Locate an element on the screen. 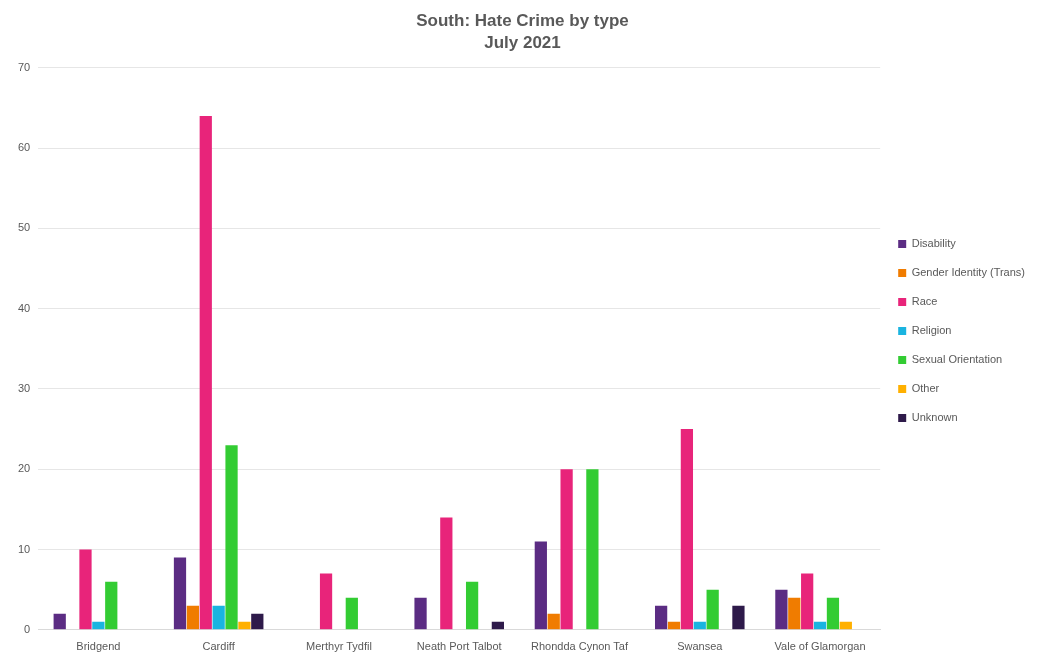  y-tick-label: 0 is located at coordinates (27, 628).